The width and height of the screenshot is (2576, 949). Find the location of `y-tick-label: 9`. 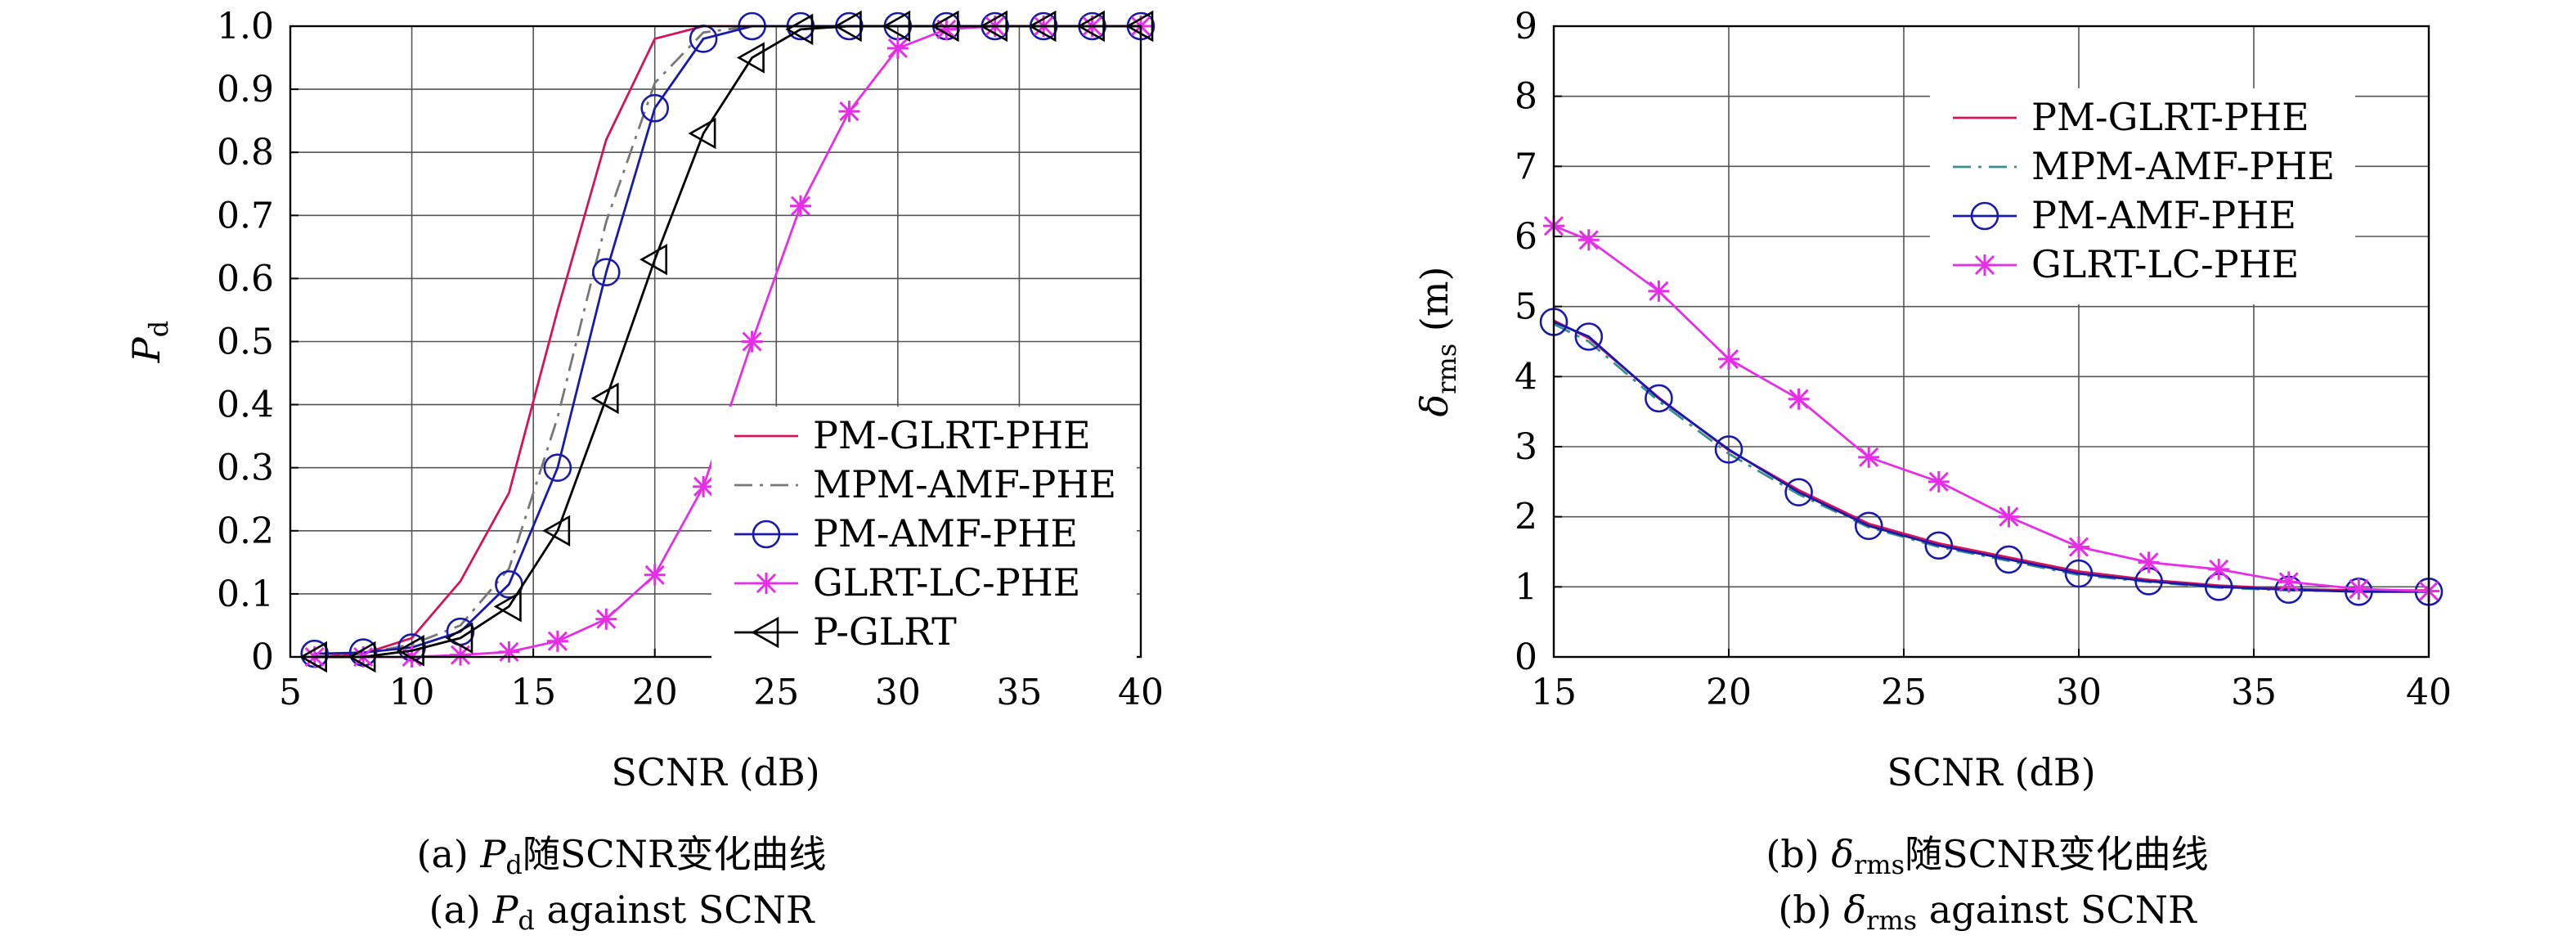

y-tick-label: 9 is located at coordinates (1526, 27).